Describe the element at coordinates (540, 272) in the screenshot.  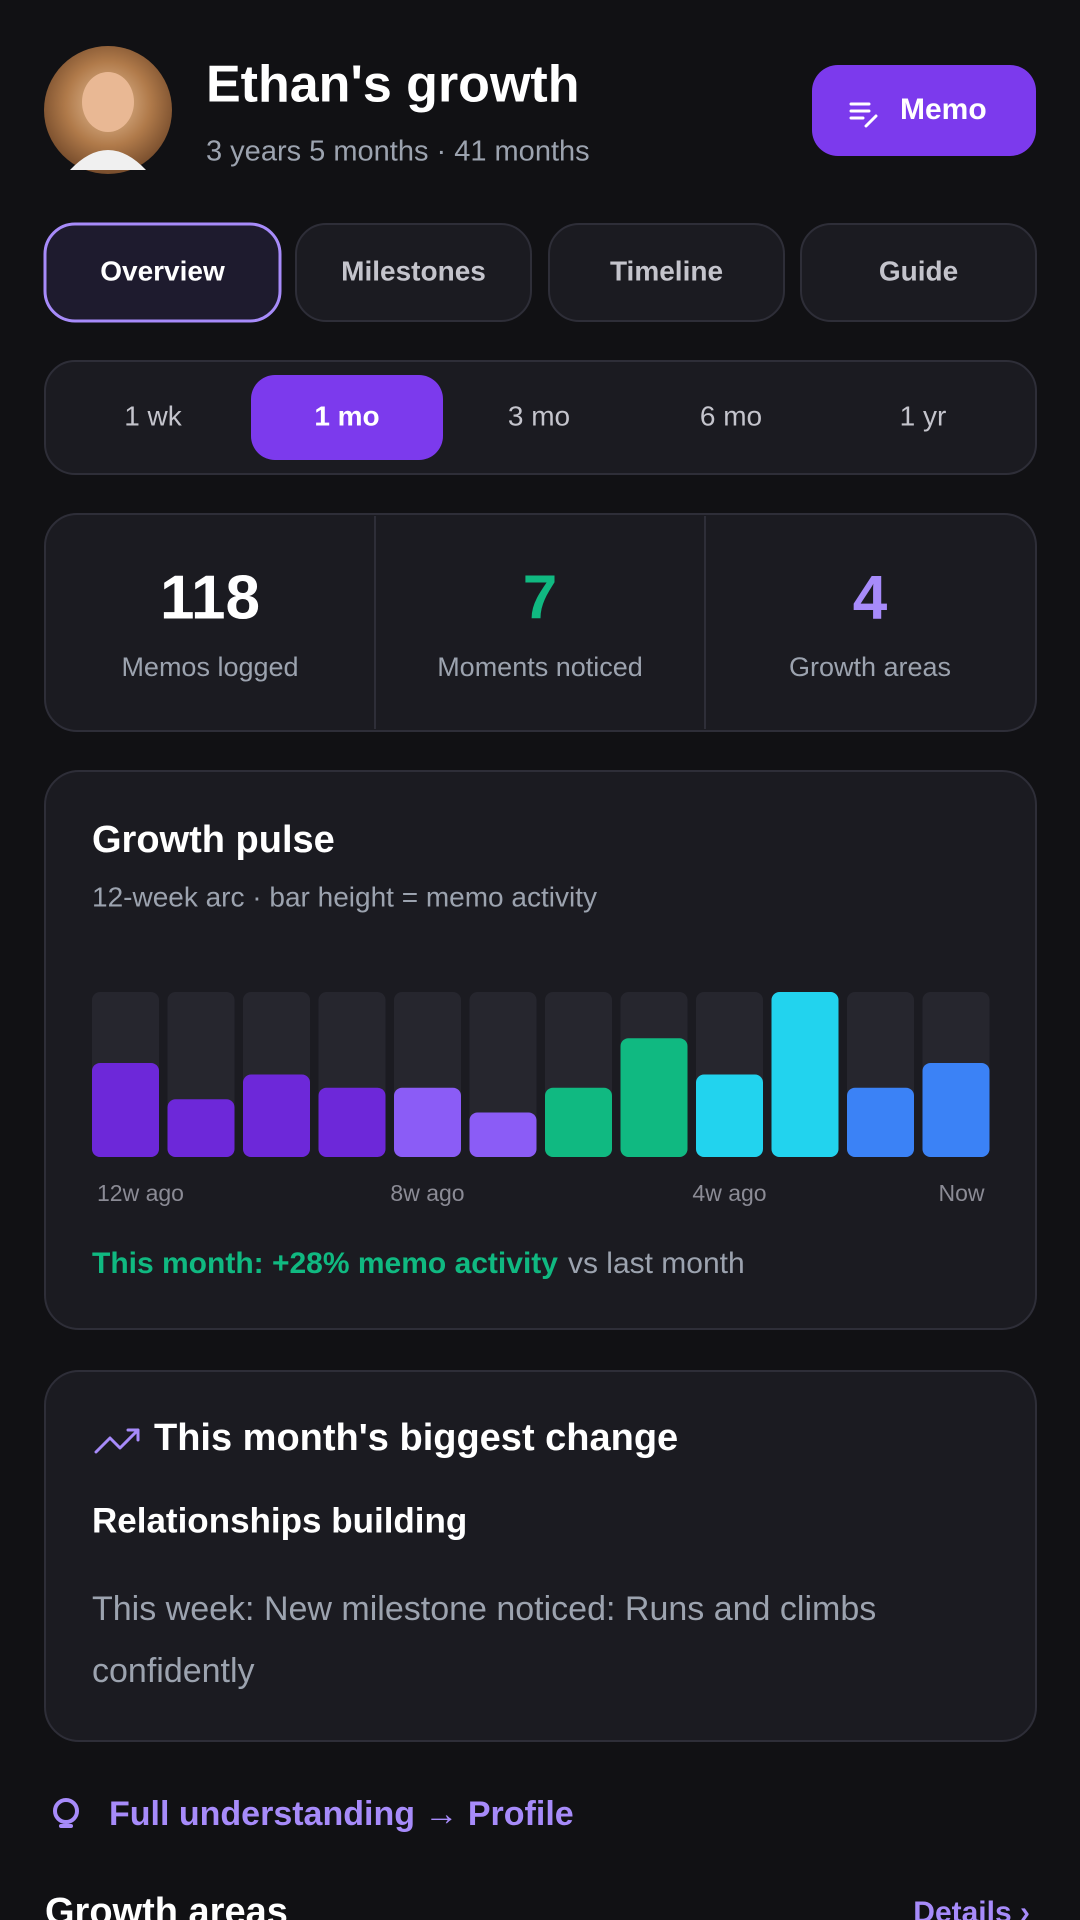
I see `tab-bar: Overview Milestones Timeline Guide` at that location.